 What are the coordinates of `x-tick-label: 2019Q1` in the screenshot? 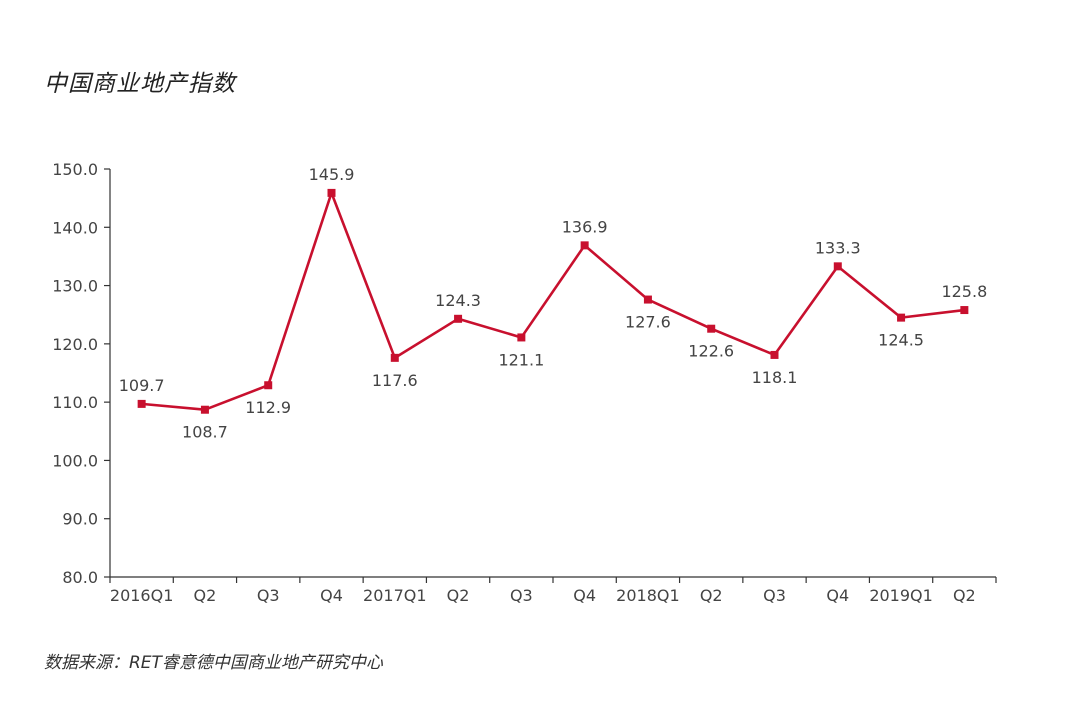 It's located at (901, 595).